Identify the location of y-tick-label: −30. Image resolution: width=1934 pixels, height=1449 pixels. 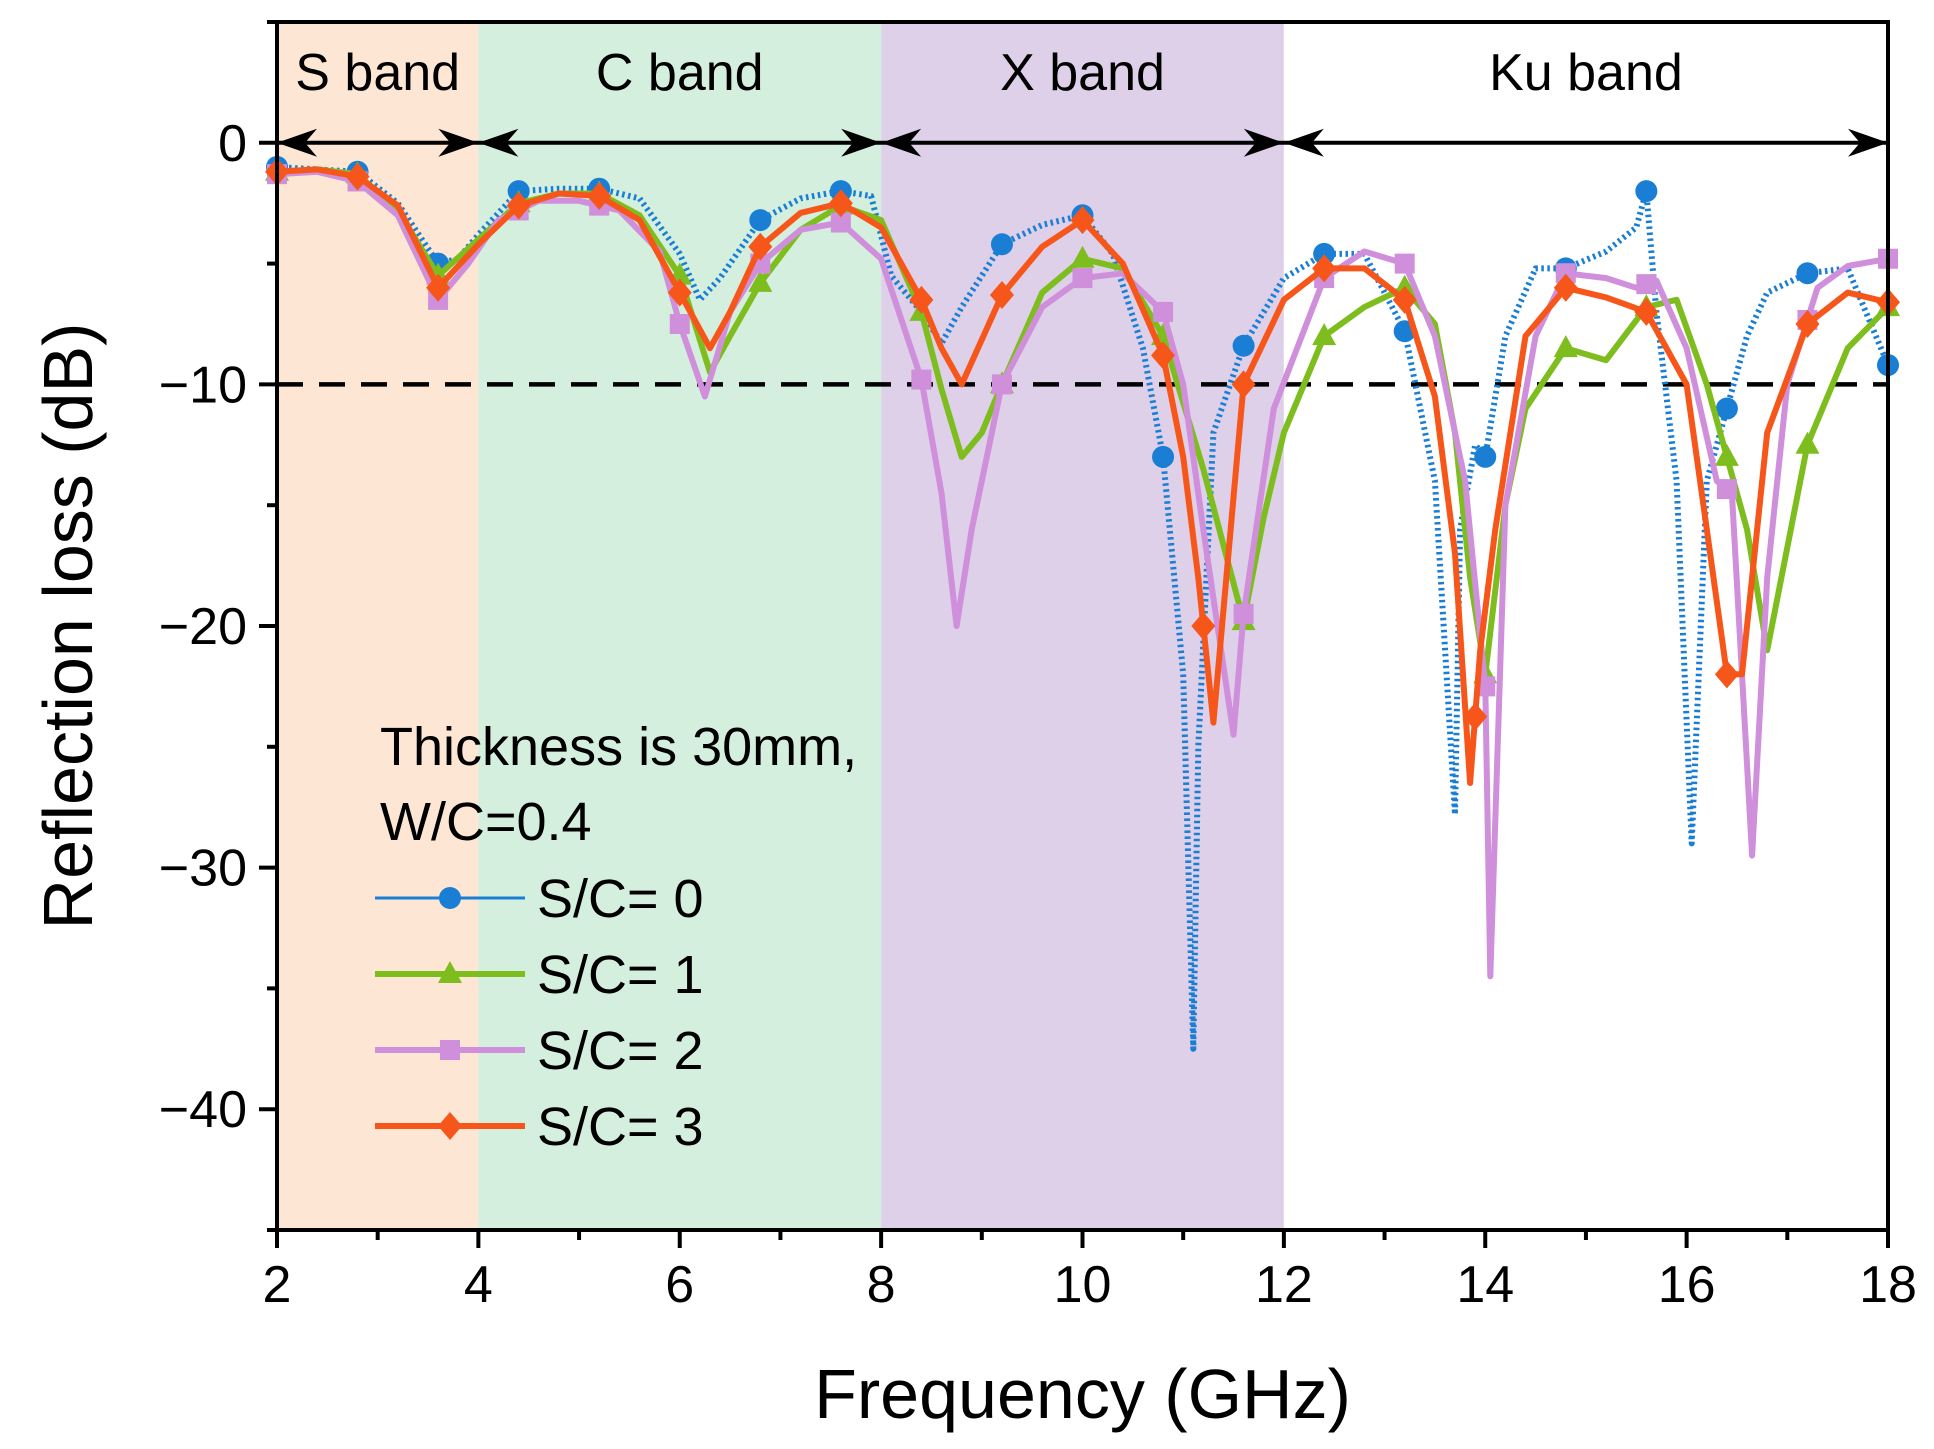
(203, 869).